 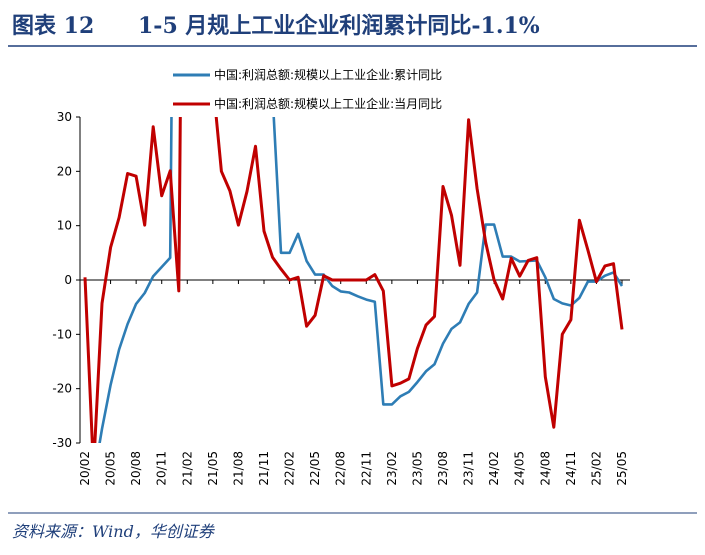 I want to click on x-tick-label: 21/02, so click(x=187, y=468).